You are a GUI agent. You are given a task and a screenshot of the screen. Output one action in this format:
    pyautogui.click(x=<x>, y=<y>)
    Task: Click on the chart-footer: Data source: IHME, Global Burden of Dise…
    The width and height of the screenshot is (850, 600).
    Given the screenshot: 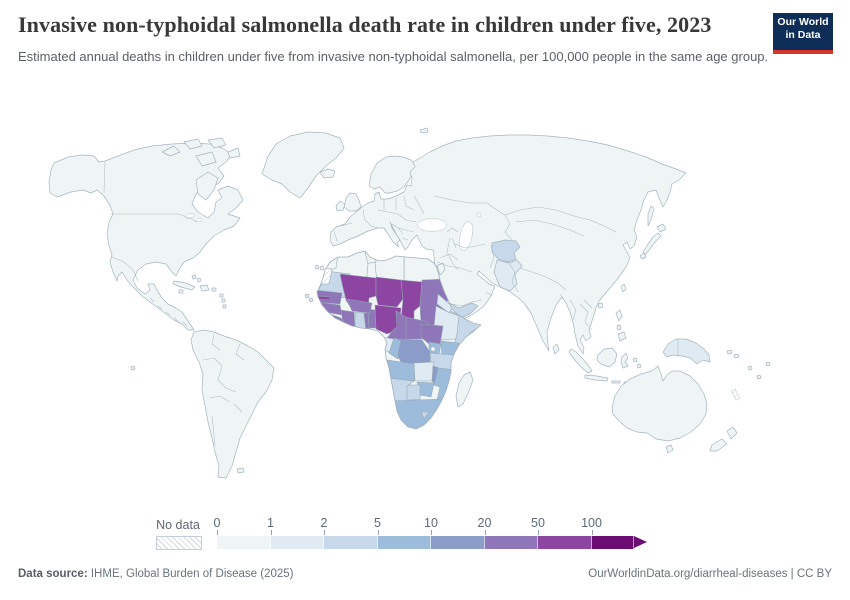 What is the action you would take?
    pyautogui.click(x=425, y=574)
    